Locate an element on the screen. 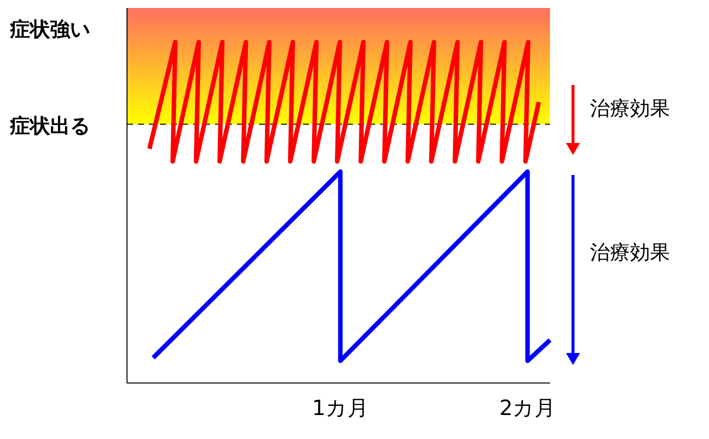  x-tick-label: 1カ月 is located at coordinates (340, 408).